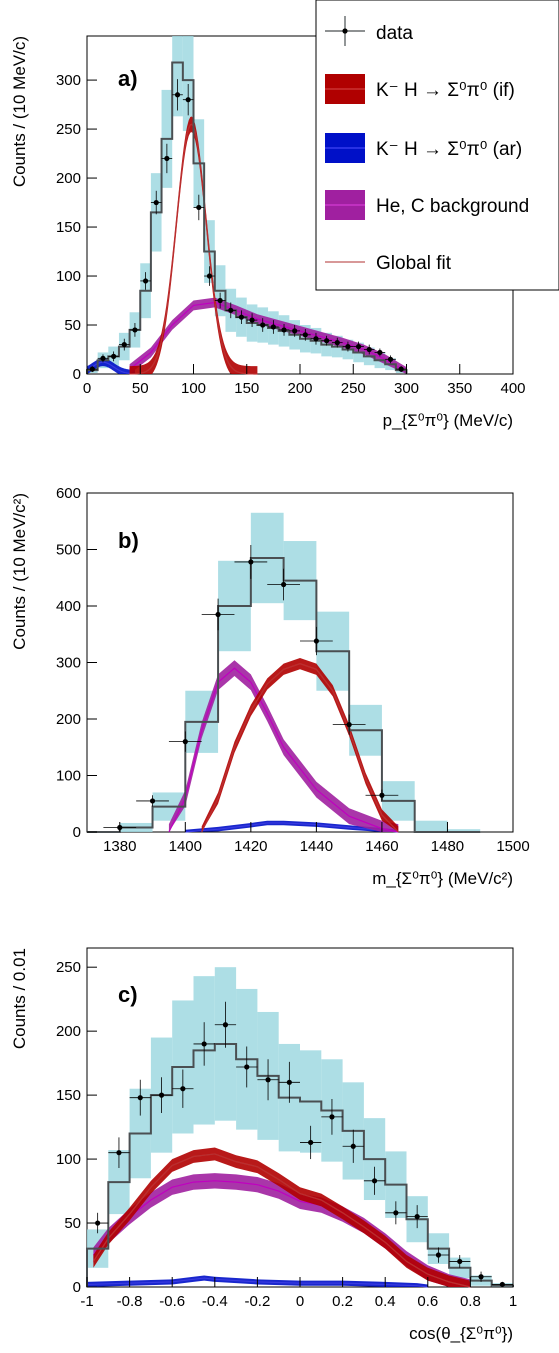 The image size is (559, 1353). What do you see at coordinates (427, 1301) in the screenshot?
I see `x-tick-label: 0.6` at bounding box center [427, 1301].